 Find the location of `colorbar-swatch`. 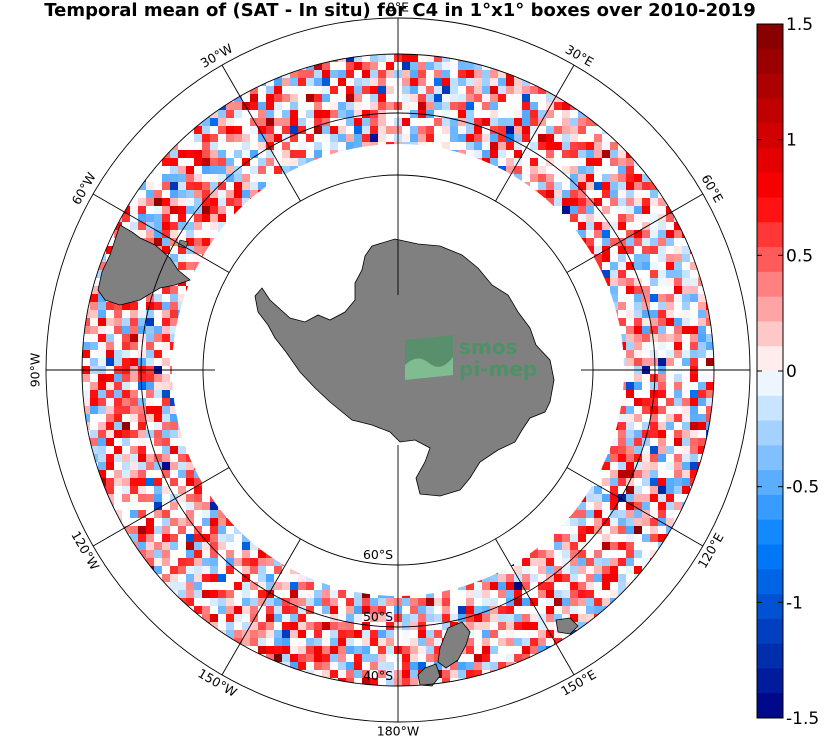

colorbar-swatch is located at coordinates (770, 111).